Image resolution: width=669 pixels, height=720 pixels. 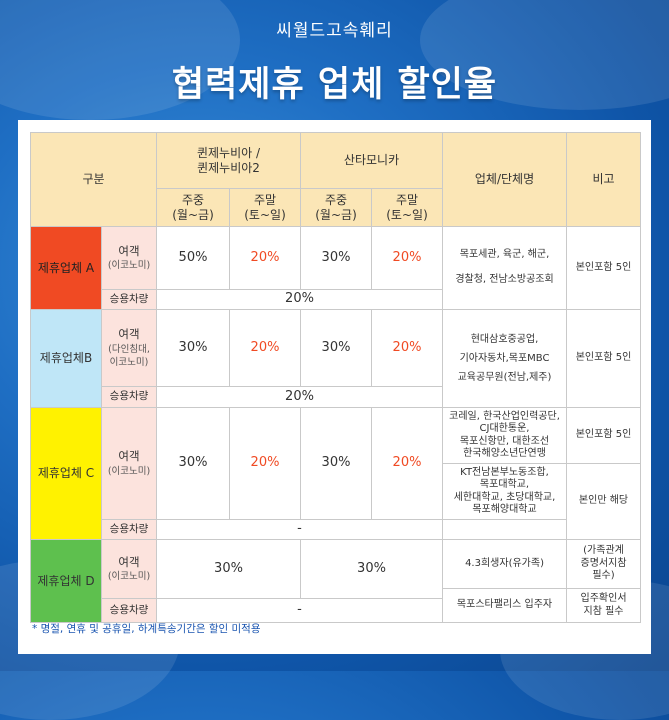 I want to click on header-queen-weekend: 주말 (토~일), so click(x=265, y=207).